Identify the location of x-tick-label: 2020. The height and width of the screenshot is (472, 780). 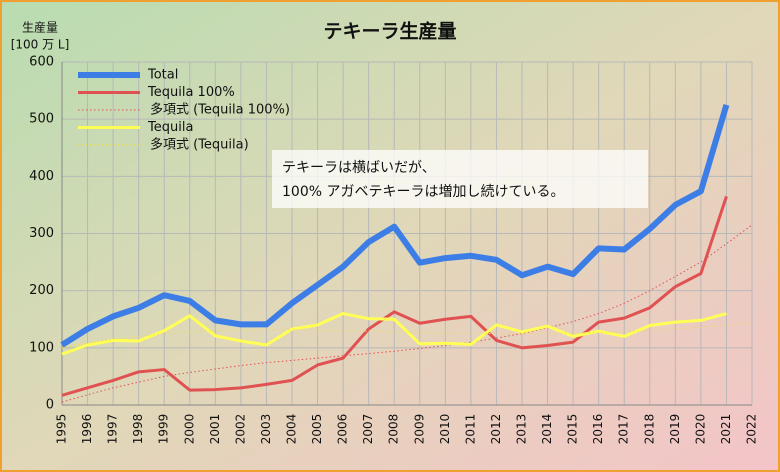
(700, 429).